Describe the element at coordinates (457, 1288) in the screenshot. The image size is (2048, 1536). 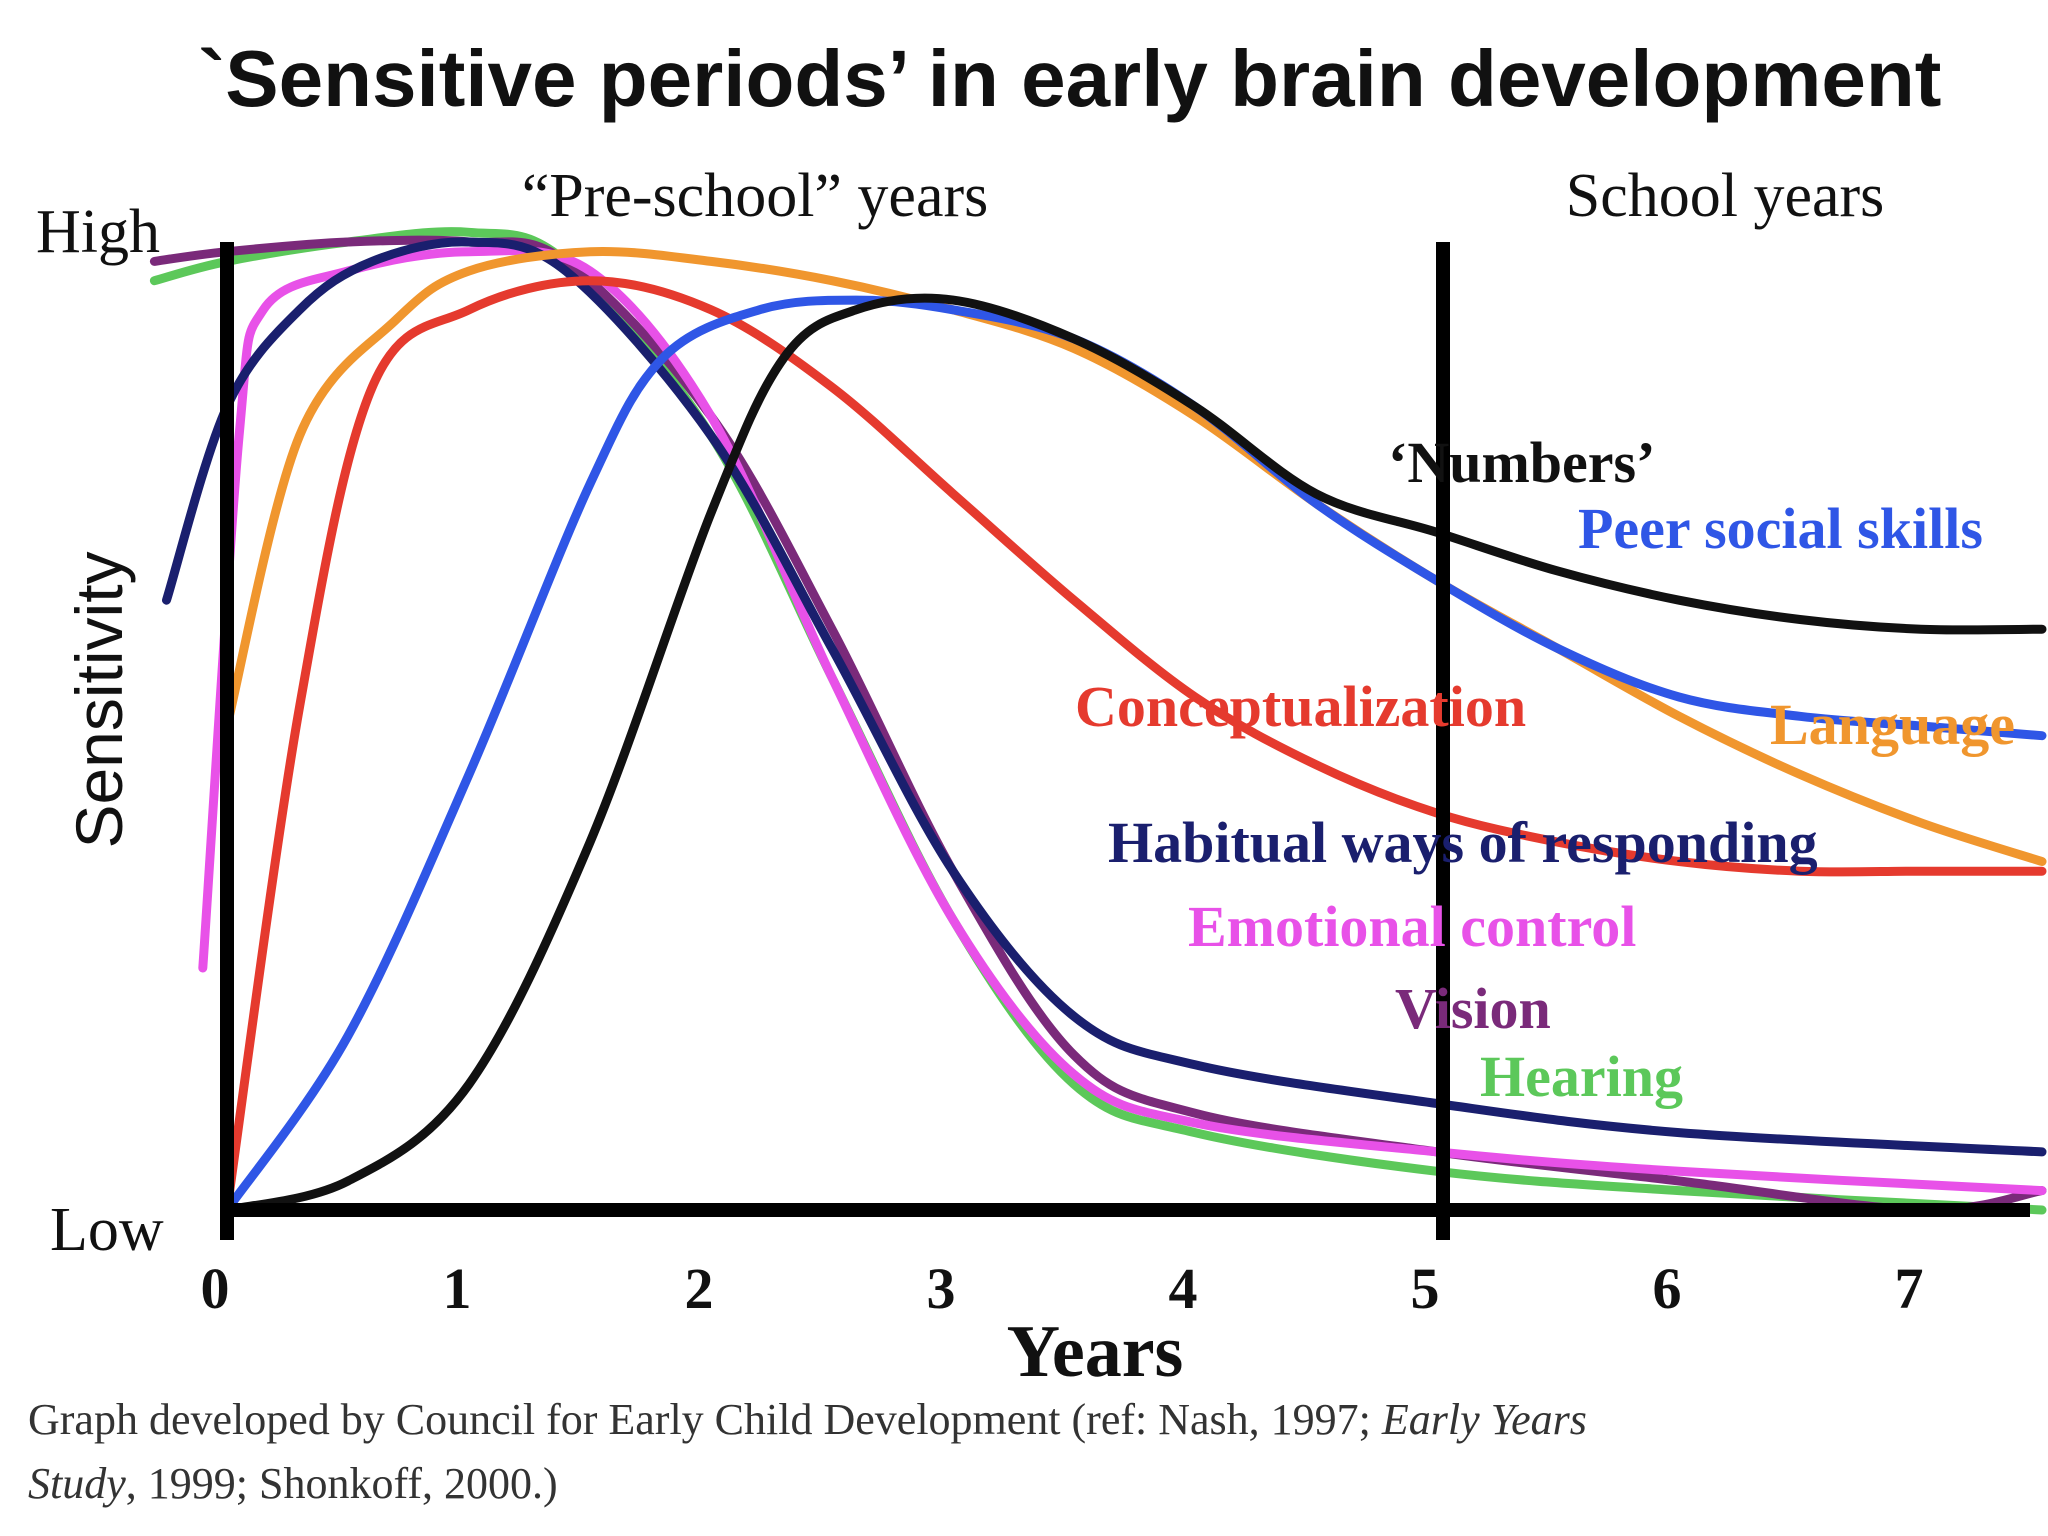
I see `x-tick-label-1: 1` at that location.